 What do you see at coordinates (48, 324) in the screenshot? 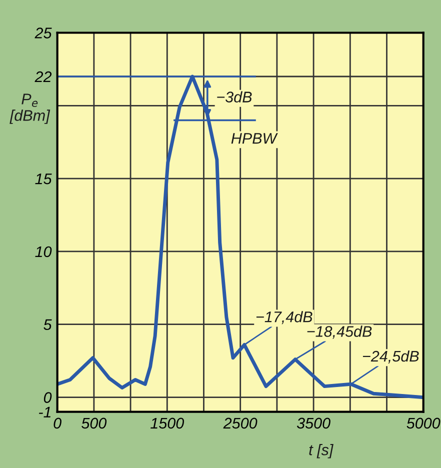
I see `y-tick-label: 5` at bounding box center [48, 324].